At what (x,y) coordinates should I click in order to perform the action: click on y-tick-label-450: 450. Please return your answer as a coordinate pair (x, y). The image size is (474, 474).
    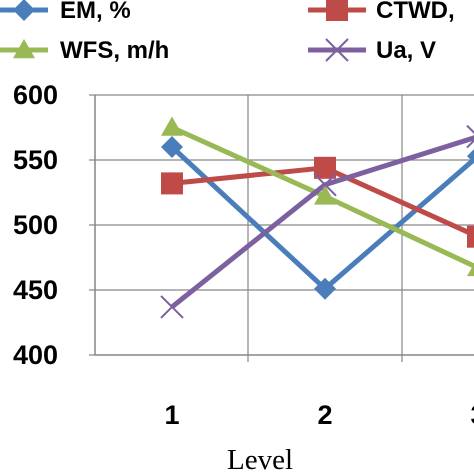
    Looking at the image, I should click on (35, 290).